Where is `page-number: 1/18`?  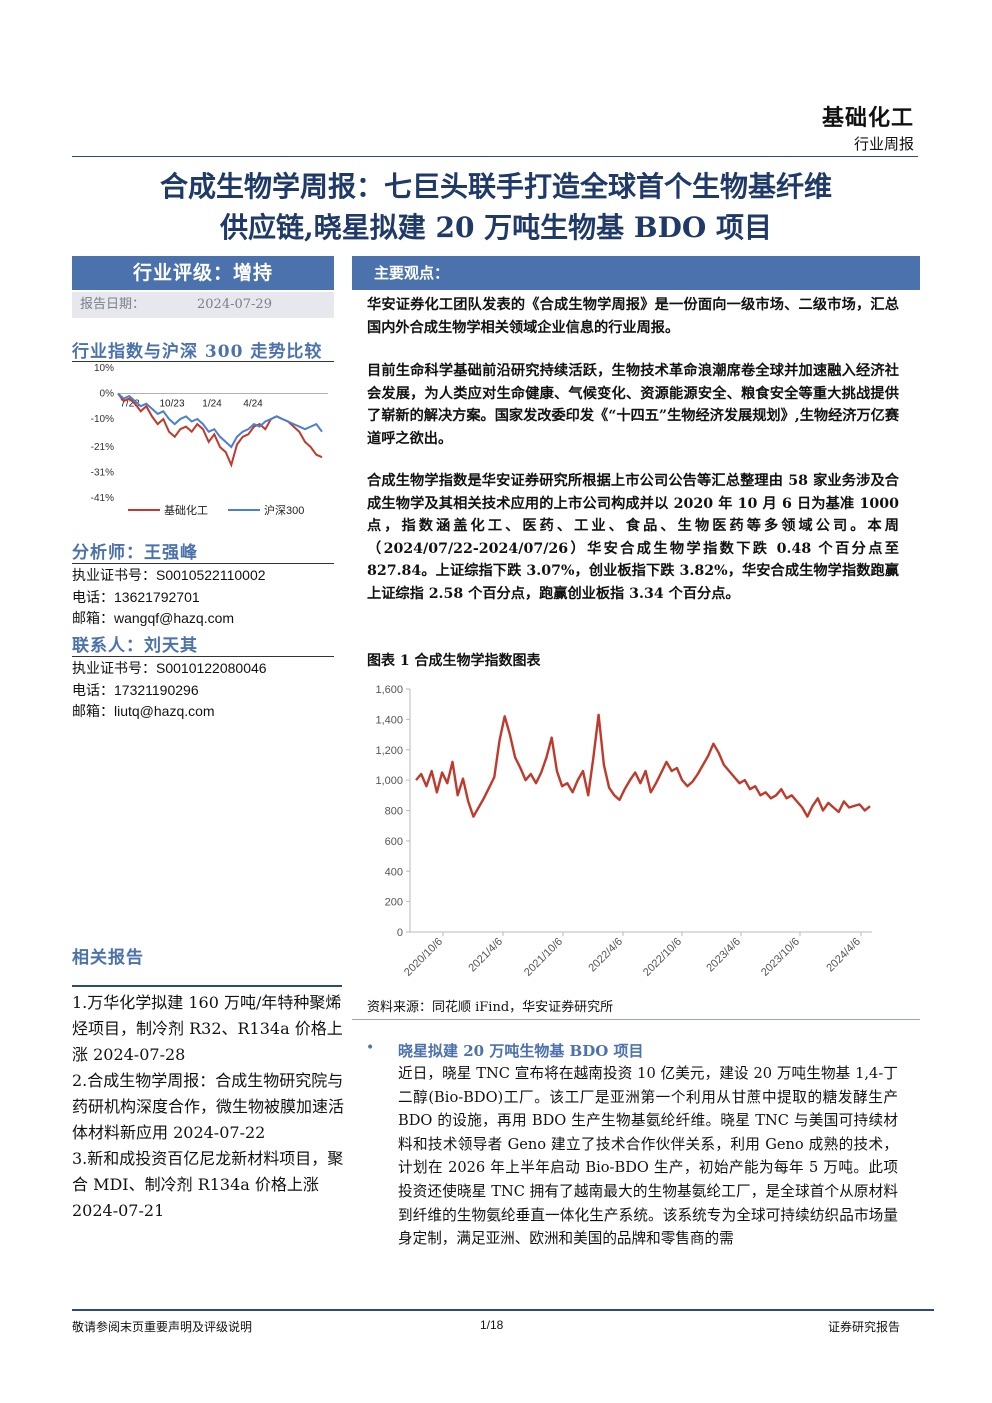
page-number: 1/18 is located at coordinates (492, 1325).